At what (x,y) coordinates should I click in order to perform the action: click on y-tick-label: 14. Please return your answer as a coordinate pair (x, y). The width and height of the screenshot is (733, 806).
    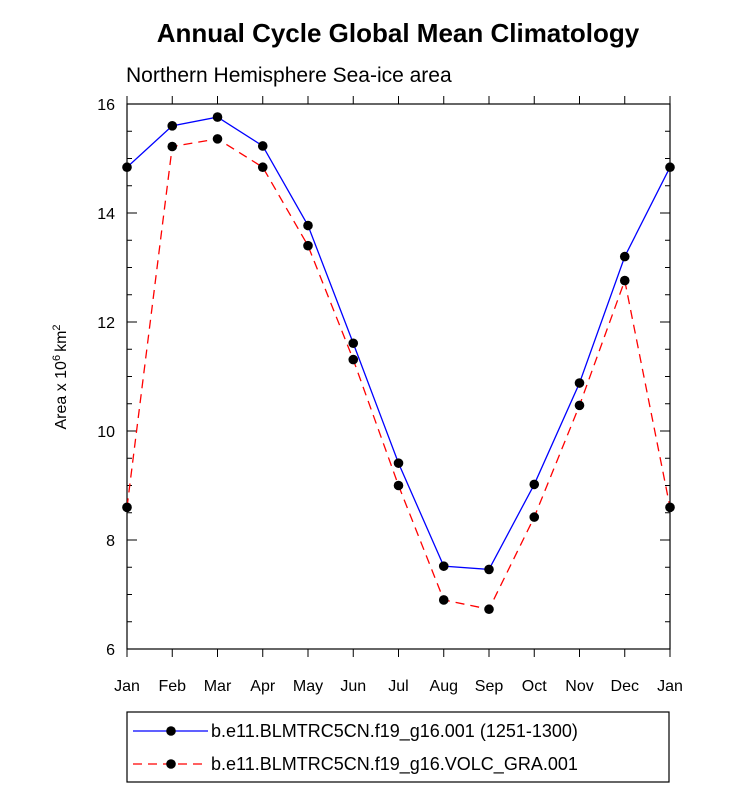
    Looking at the image, I should click on (106, 214).